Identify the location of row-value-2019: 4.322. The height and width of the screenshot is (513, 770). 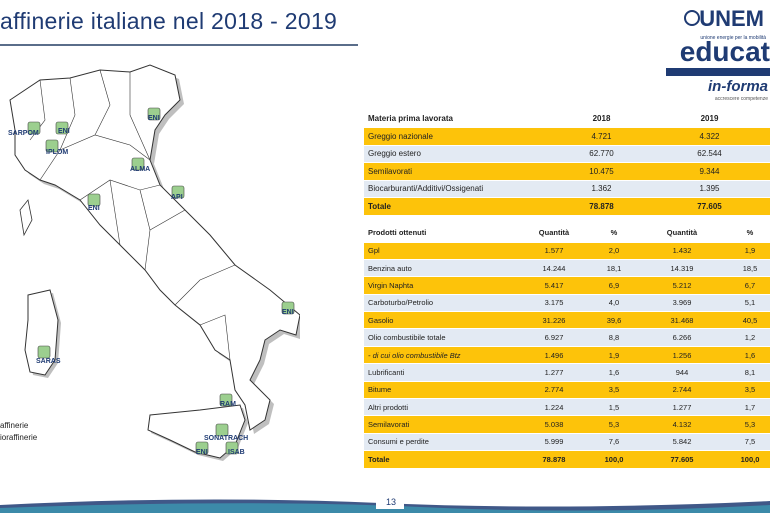
(709, 136).